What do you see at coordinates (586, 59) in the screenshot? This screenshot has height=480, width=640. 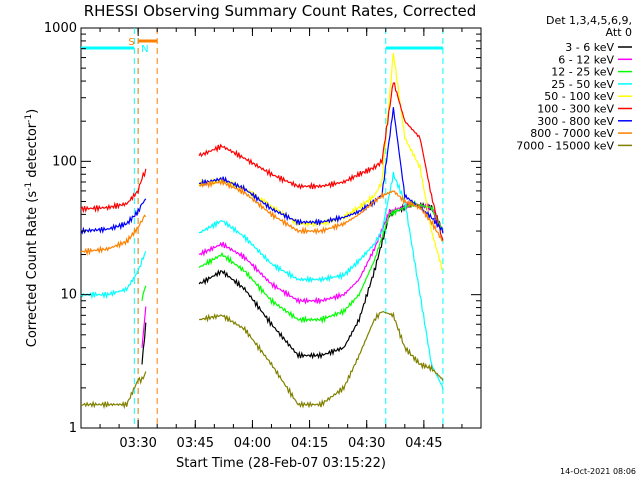 I see `legend-label: 6 - 12 keV` at bounding box center [586, 59].